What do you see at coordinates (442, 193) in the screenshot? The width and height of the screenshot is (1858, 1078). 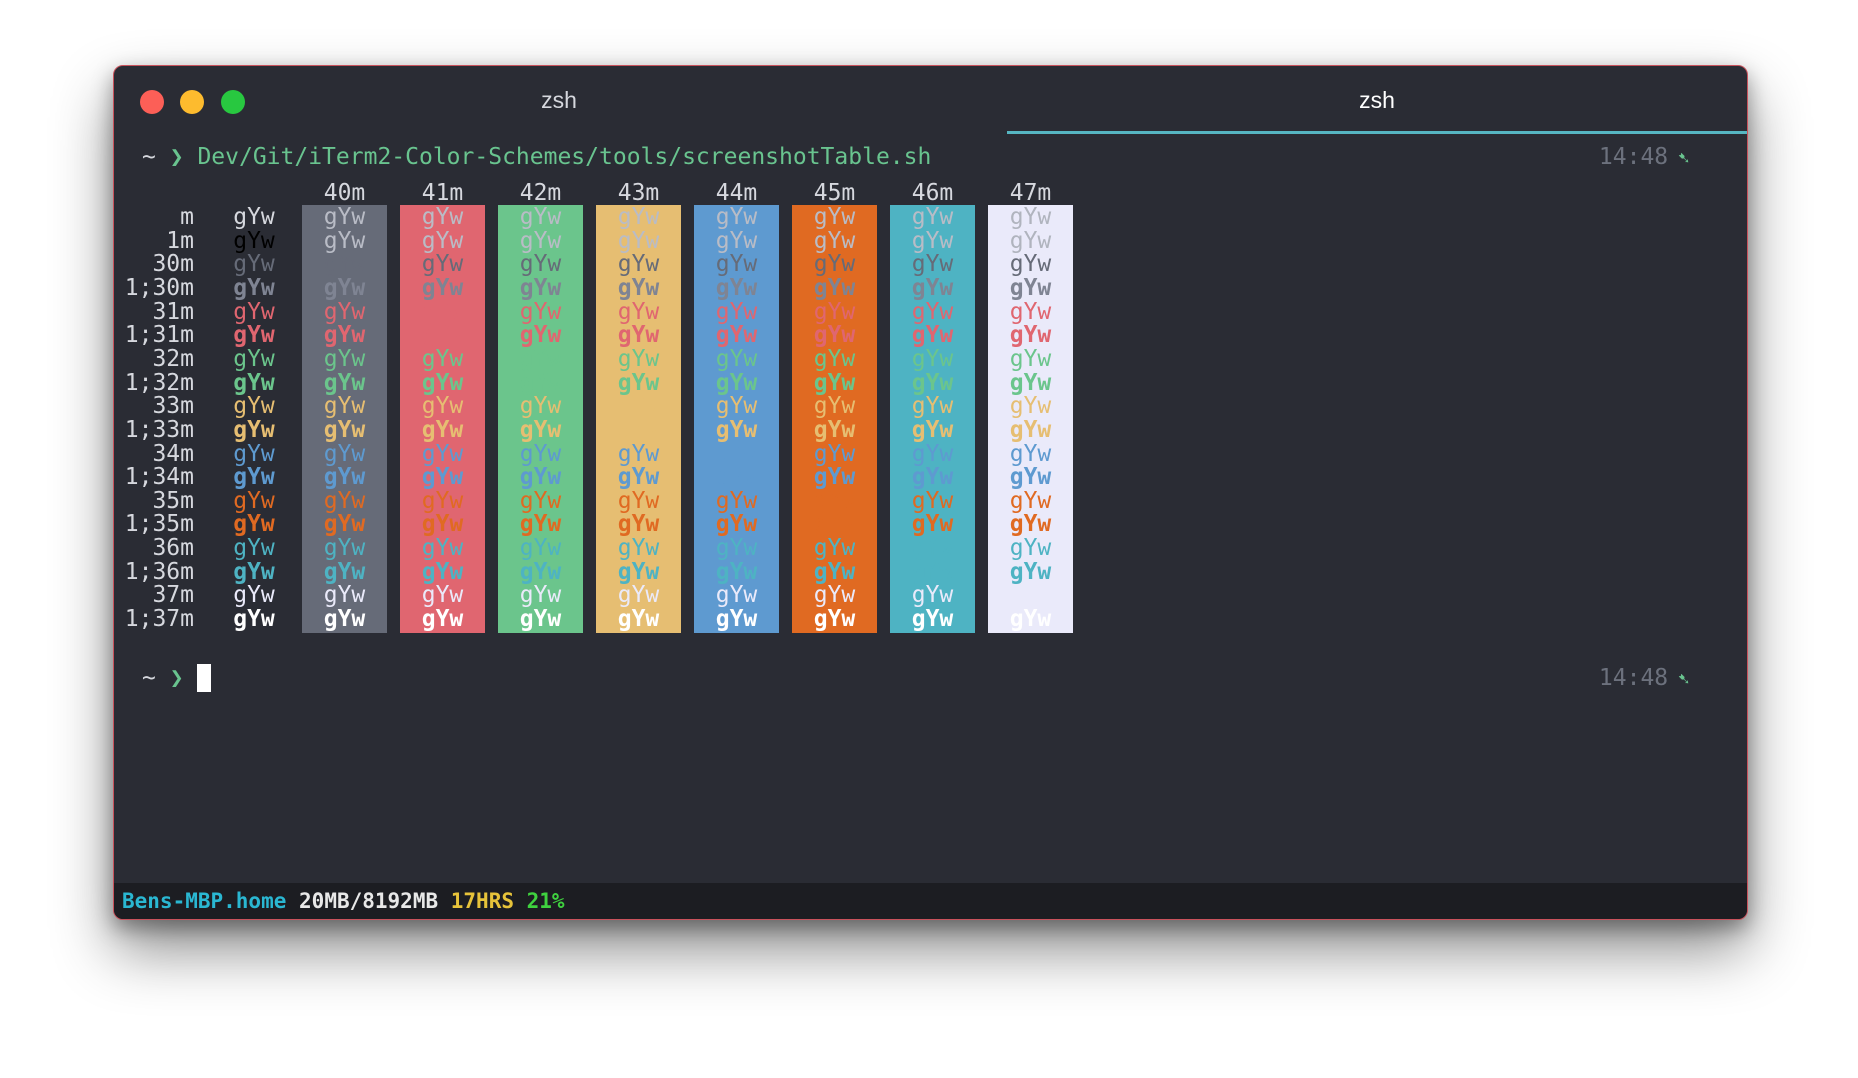 I see `column-header: 41m` at bounding box center [442, 193].